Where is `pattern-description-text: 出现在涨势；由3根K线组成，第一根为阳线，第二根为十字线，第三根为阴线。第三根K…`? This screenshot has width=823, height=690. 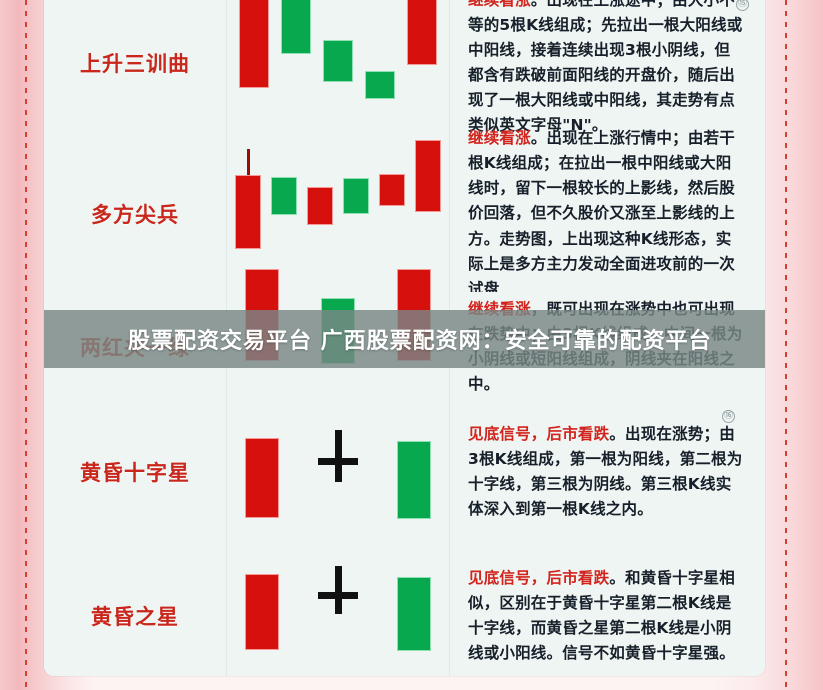
pattern-description-text: 出现在涨势；由3根K线组成，第一根为阳线，第二根为十字线，第三根为阴线。第三根K… is located at coordinates (605, 471).